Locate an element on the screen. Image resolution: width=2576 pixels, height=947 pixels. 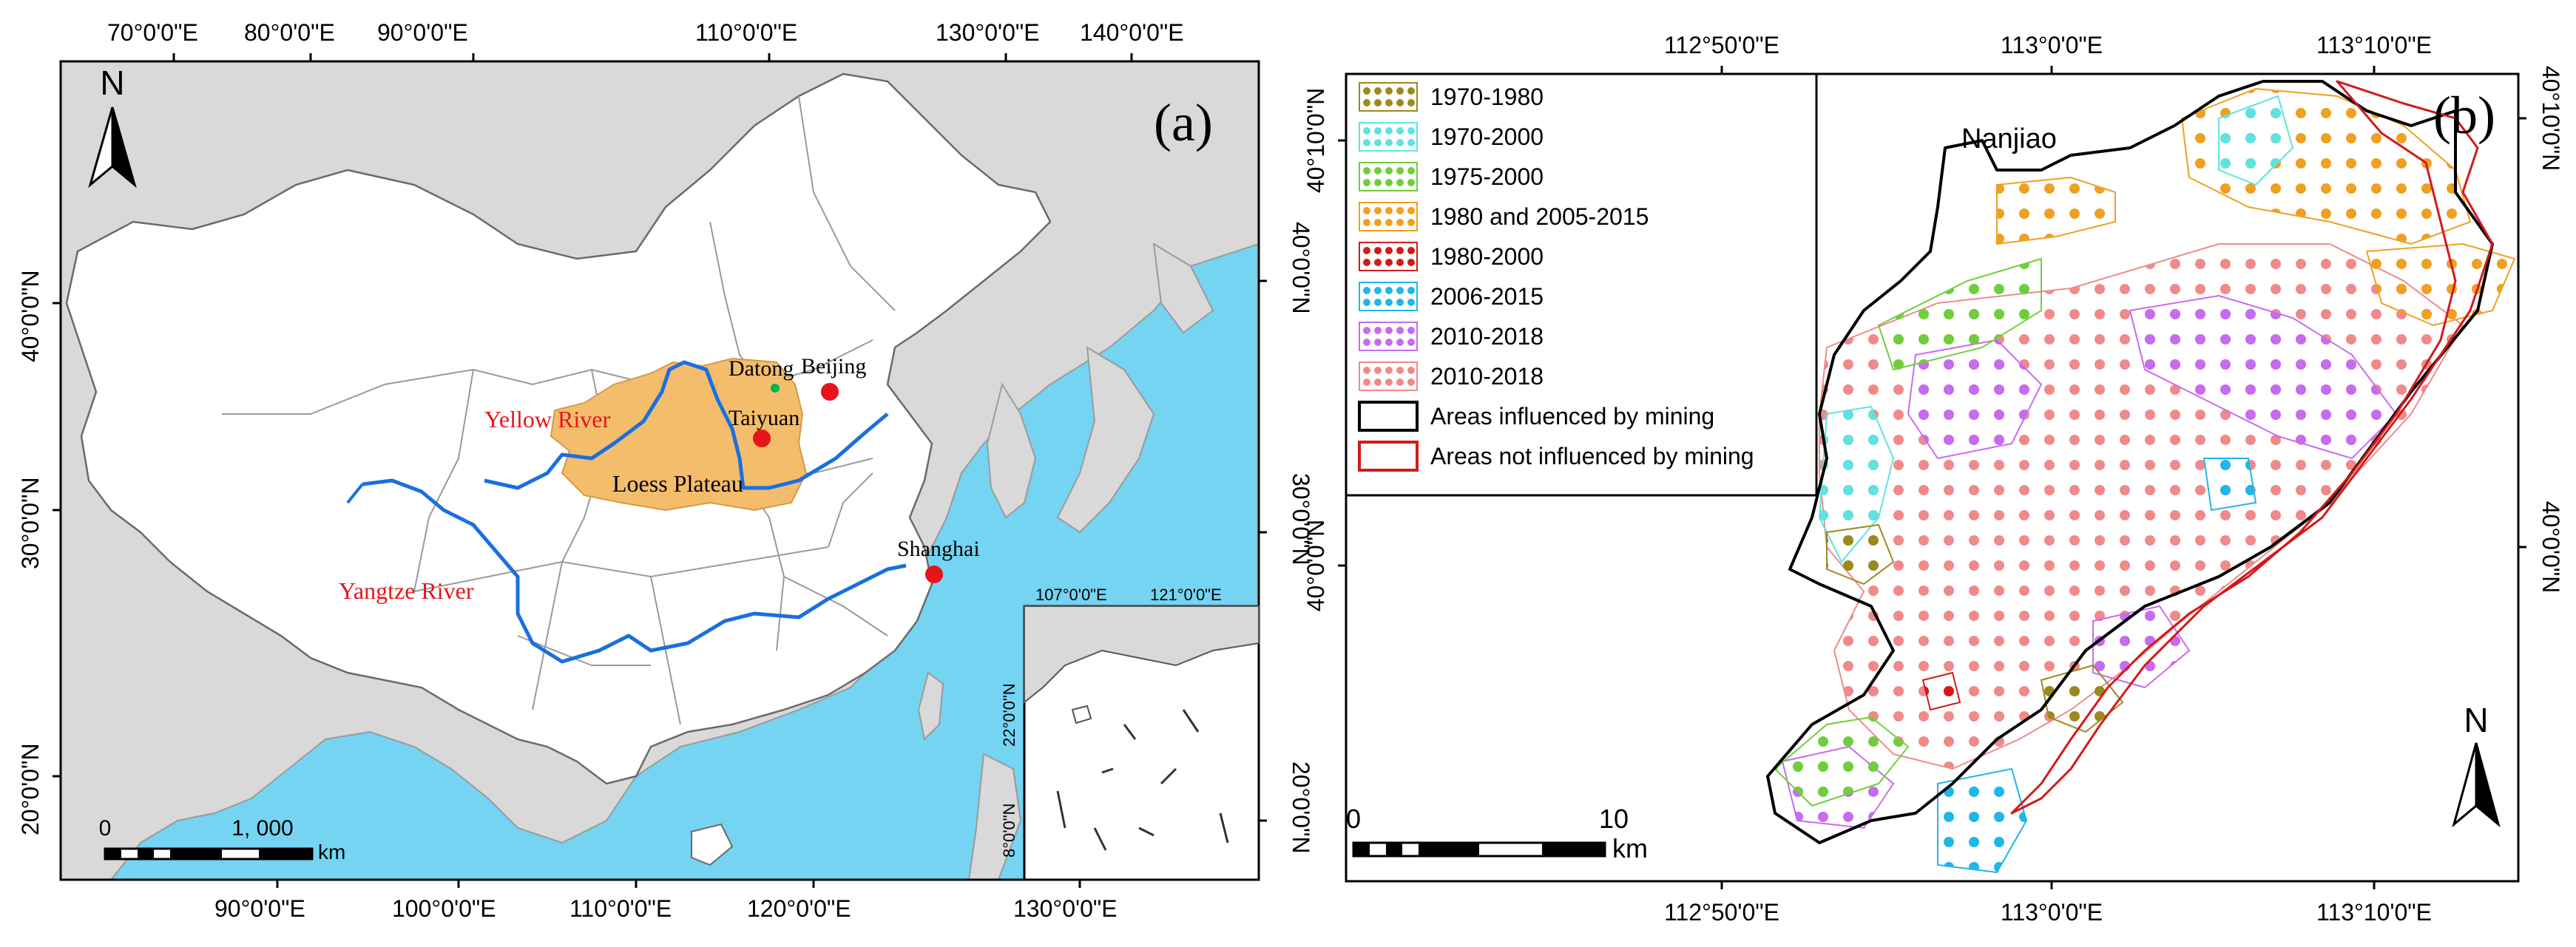
boundary-not-influenced is located at coordinates (2252, 447).